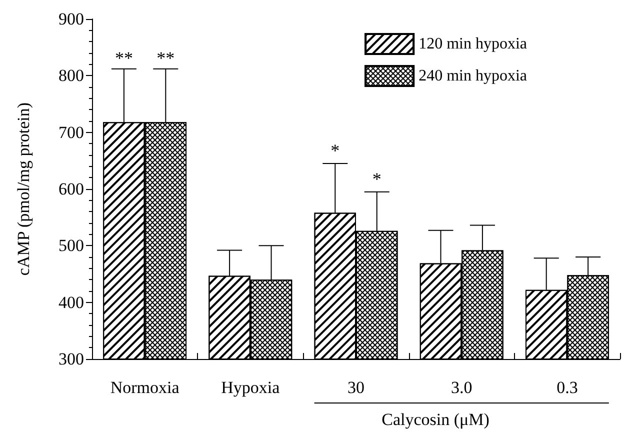 Image resolution: width=628 pixels, height=433 pixels. I want to click on x-tick-label: Hypoxia, so click(250, 387).